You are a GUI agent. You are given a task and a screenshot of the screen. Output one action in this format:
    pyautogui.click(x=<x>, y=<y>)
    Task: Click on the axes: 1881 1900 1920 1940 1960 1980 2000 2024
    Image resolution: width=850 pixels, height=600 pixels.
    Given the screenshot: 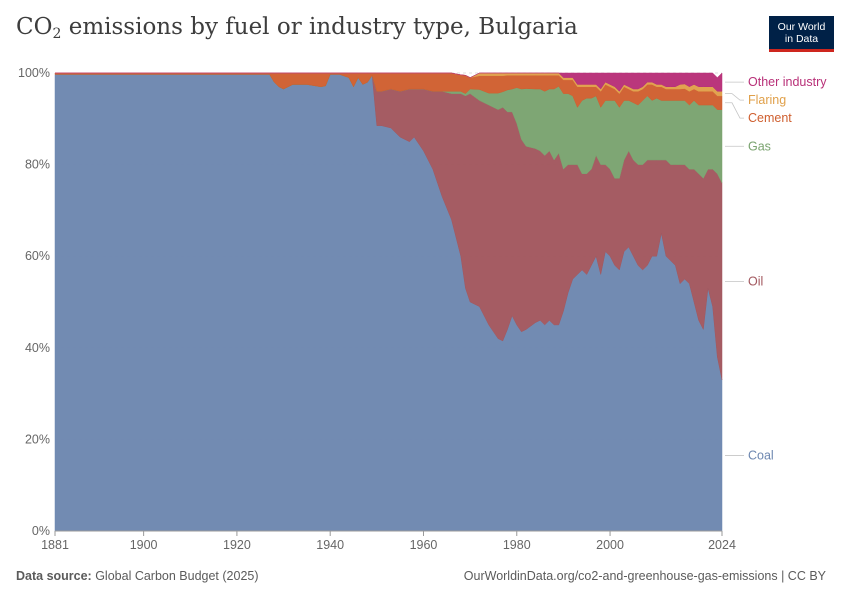 What is the action you would take?
    pyautogui.click(x=388, y=541)
    